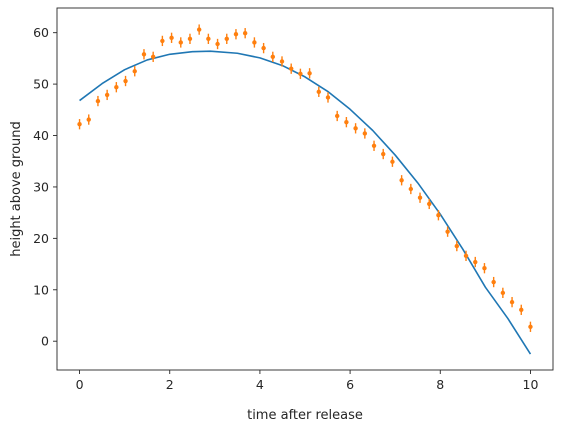  I want to click on y-tick-label: 60, so click(41, 32).